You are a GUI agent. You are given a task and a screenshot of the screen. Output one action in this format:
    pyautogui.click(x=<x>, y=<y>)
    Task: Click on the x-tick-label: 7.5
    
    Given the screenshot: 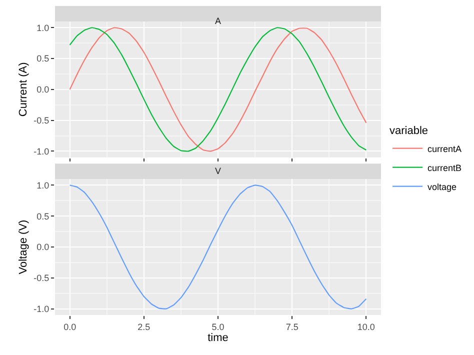 What is the action you would take?
    pyautogui.click(x=292, y=327)
    